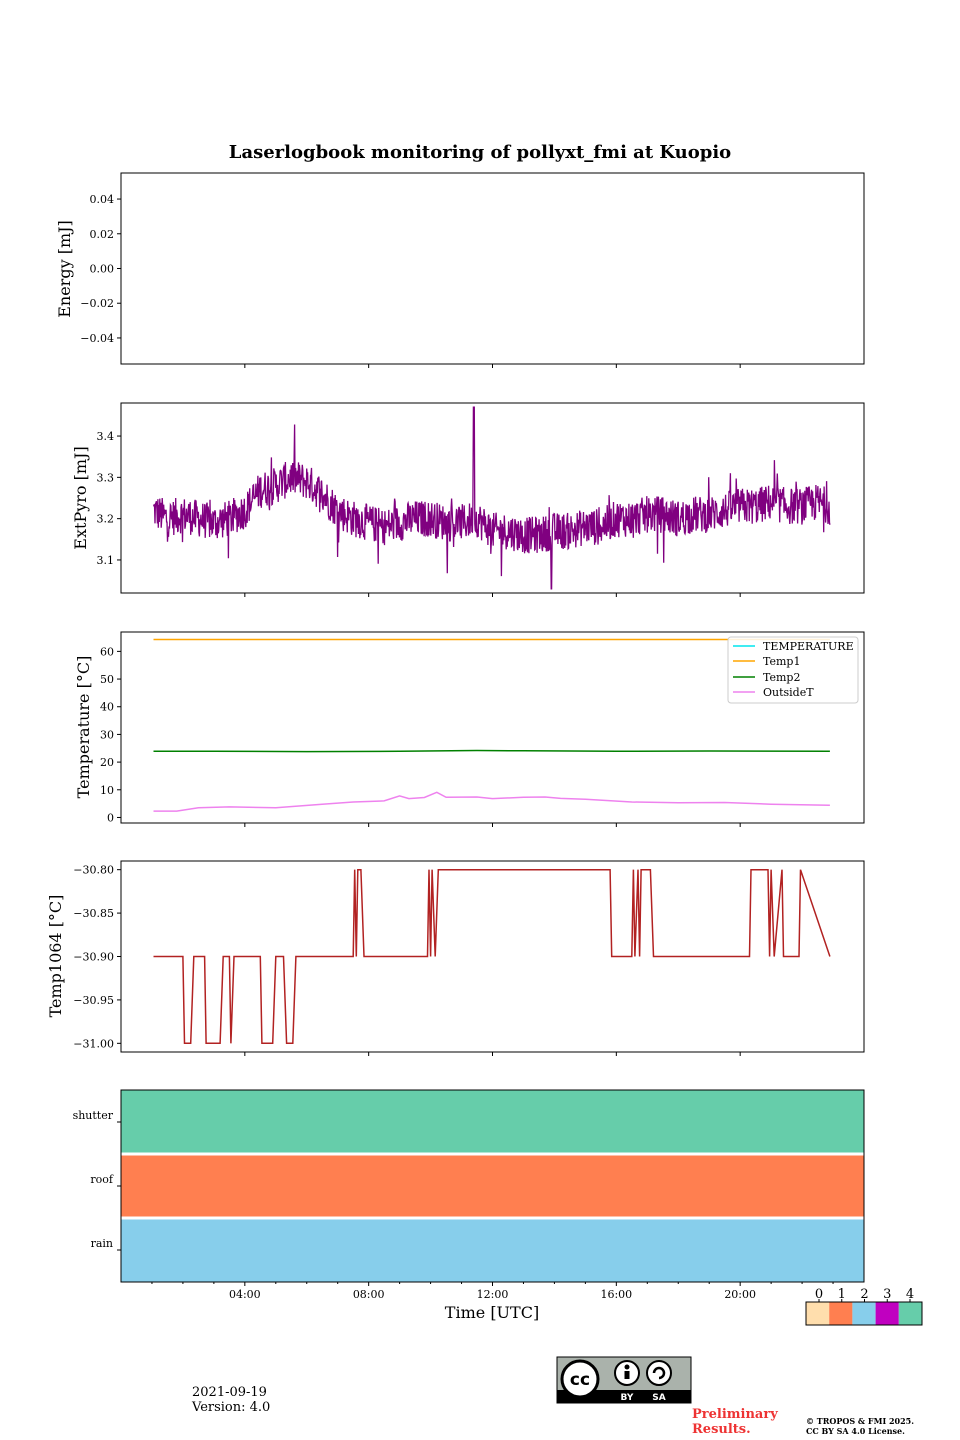 The height and width of the screenshot is (1440, 960). I want to click on x-tick-label: 16:00, so click(616, 1294).